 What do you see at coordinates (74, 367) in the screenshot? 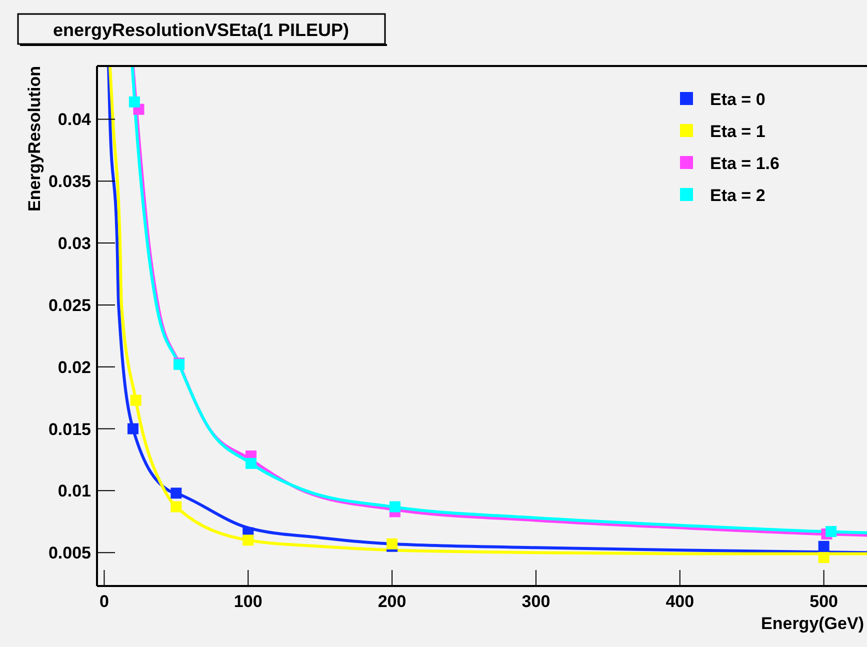
I see `y-tick-label: 0.02` at bounding box center [74, 367].